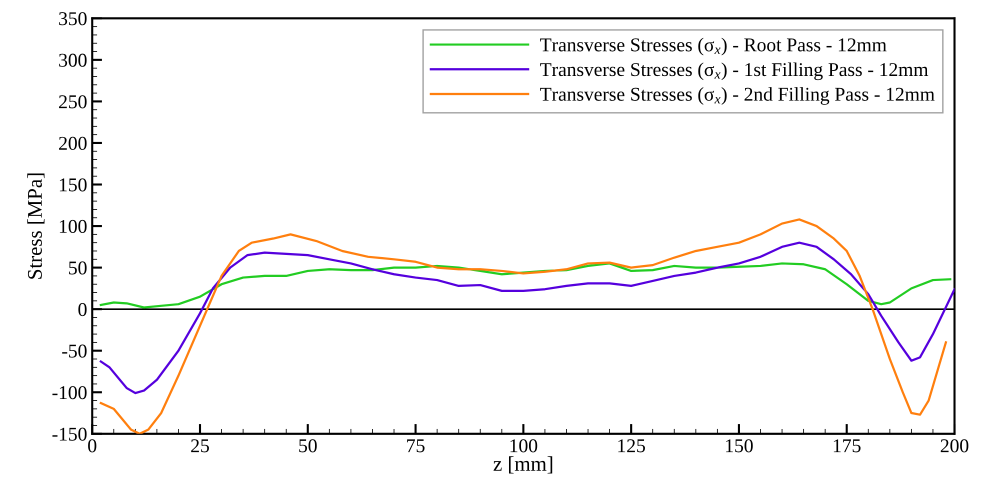  Describe the element at coordinates (73, 60) in the screenshot. I see `y-tick-label: 300` at that location.